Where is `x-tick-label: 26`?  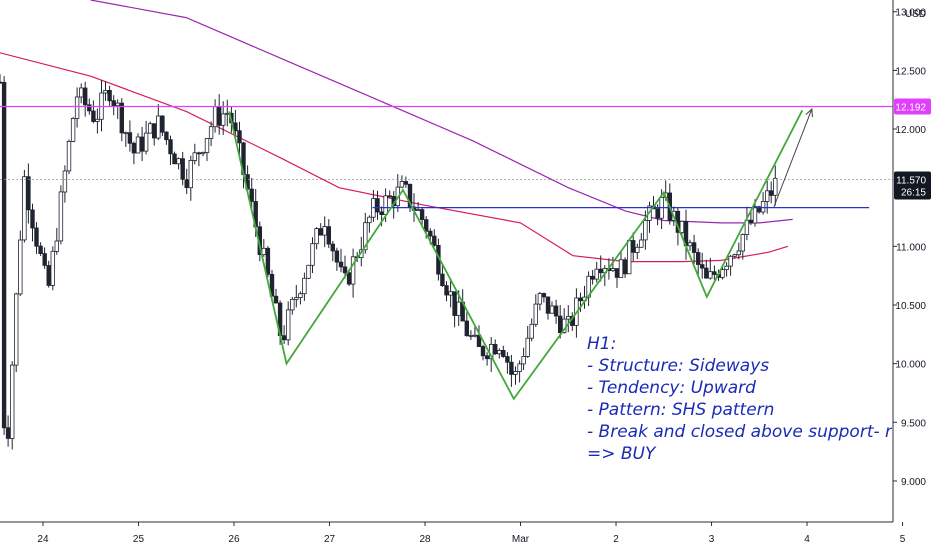 x-tick-label: 26 is located at coordinates (234, 539).